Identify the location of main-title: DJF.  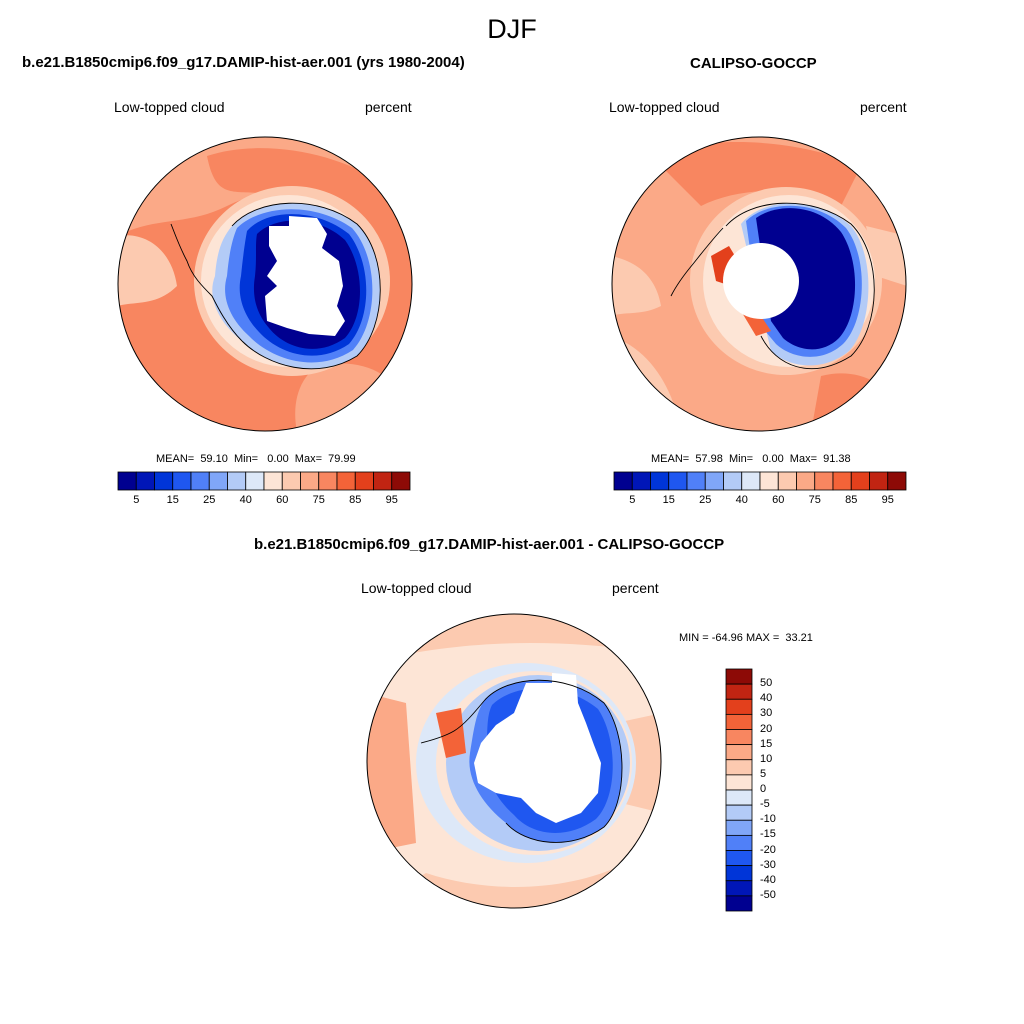
(512, 29).